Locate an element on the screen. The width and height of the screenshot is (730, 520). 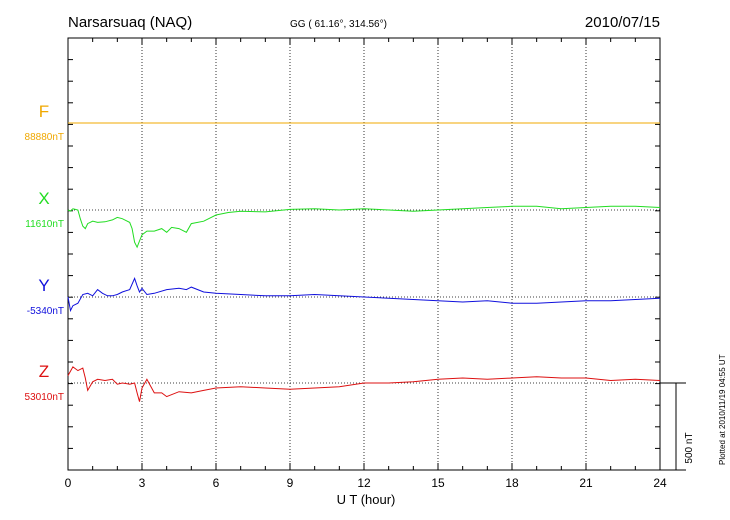
series-x-name: X is located at coordinates (43, 198).